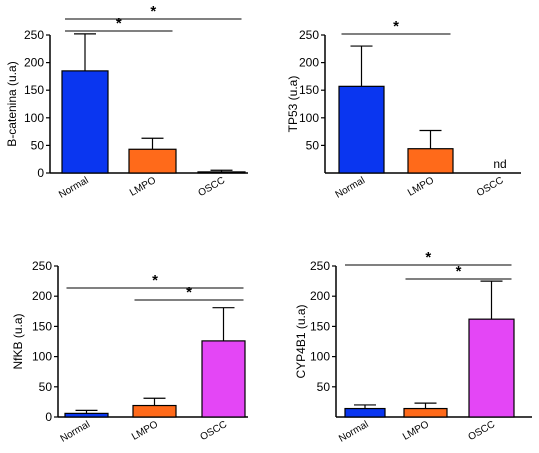  What do you see at coordinates (499, 164) in the screenshot?
I see `bar-label-oscc: nd` at bounding box center [499, 164].